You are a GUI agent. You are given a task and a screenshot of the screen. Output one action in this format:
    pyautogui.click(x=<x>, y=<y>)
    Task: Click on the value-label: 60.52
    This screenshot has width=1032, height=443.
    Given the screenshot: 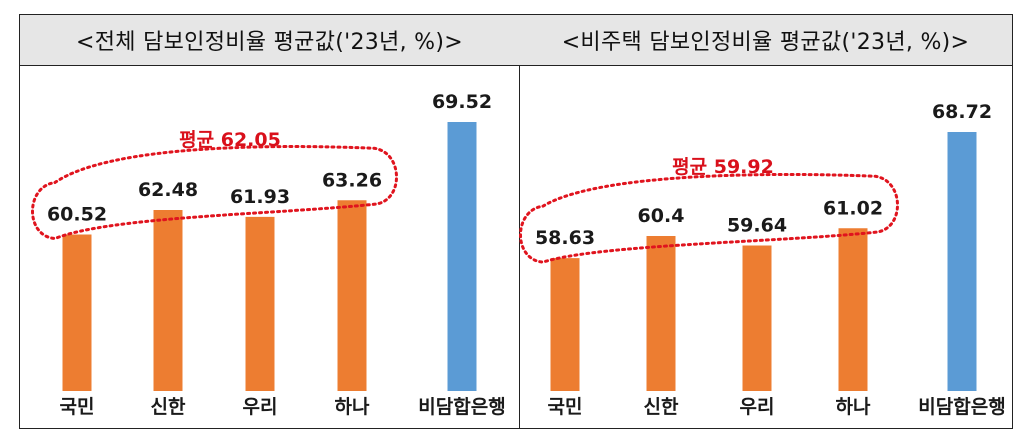 What is the action you would take?
    pyautogui.click(x=77, y=215)
    